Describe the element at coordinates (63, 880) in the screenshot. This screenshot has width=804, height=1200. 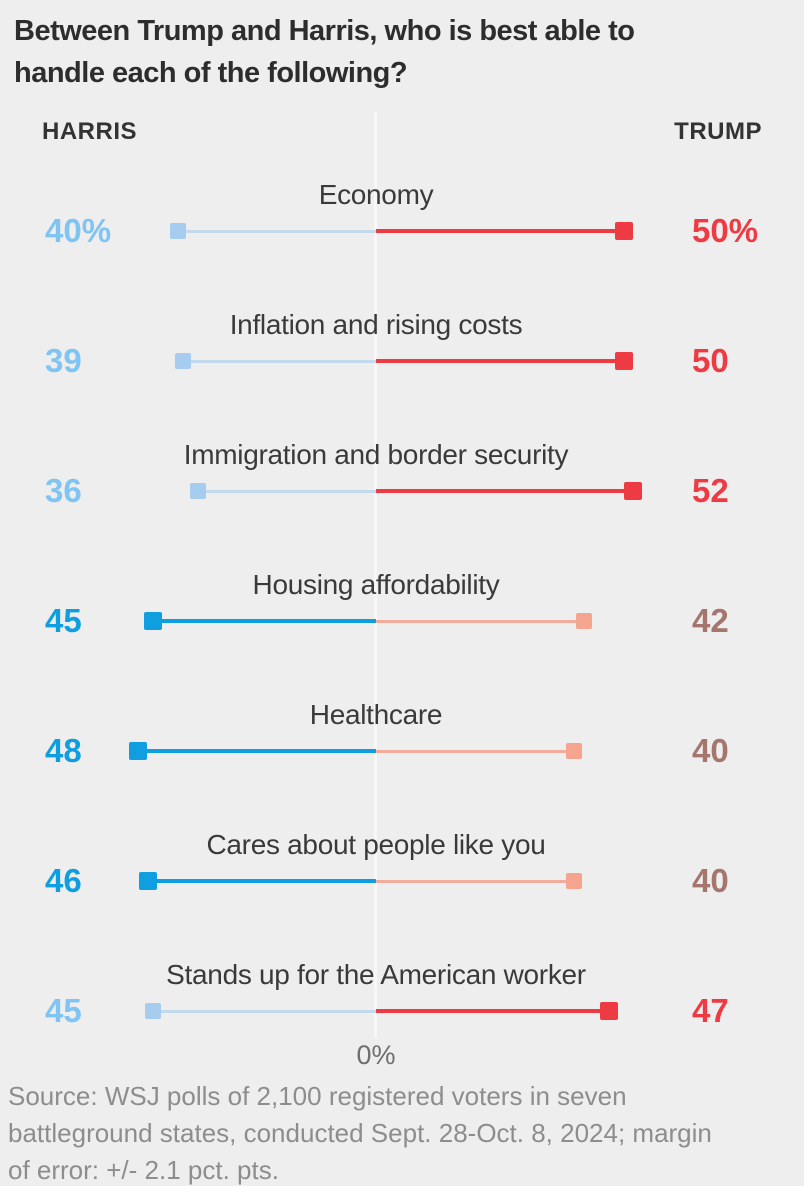
I see `harris-value: 46` at that location.